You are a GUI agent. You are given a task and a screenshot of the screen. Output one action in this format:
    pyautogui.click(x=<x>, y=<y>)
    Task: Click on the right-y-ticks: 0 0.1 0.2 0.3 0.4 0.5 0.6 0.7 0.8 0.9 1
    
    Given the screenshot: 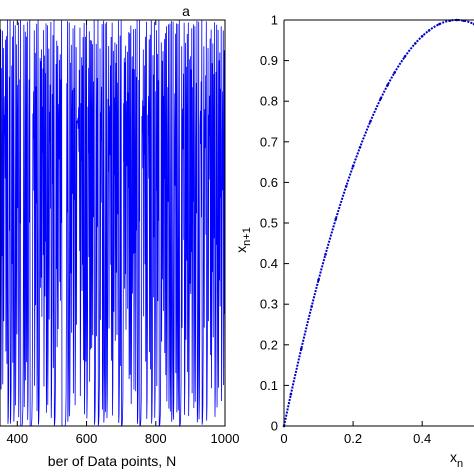 What is the action you would take?
    pyautogui.click(x=274, y=223)
    